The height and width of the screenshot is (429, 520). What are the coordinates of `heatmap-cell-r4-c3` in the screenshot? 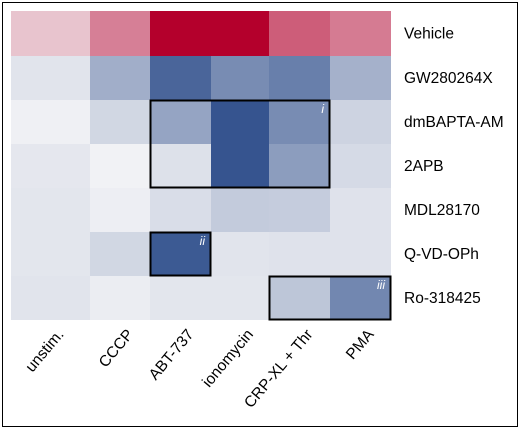 It's located at (240, 210).